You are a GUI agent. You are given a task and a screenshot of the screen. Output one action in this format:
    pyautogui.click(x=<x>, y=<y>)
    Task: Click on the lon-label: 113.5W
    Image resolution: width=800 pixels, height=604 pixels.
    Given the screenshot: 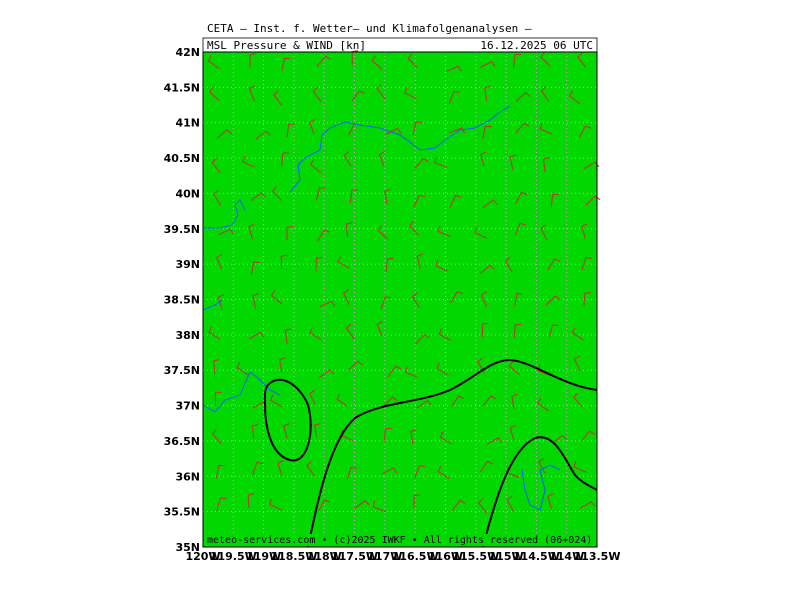 What is the action you would take?
    pyautogui.click(x=597, y=556)
    